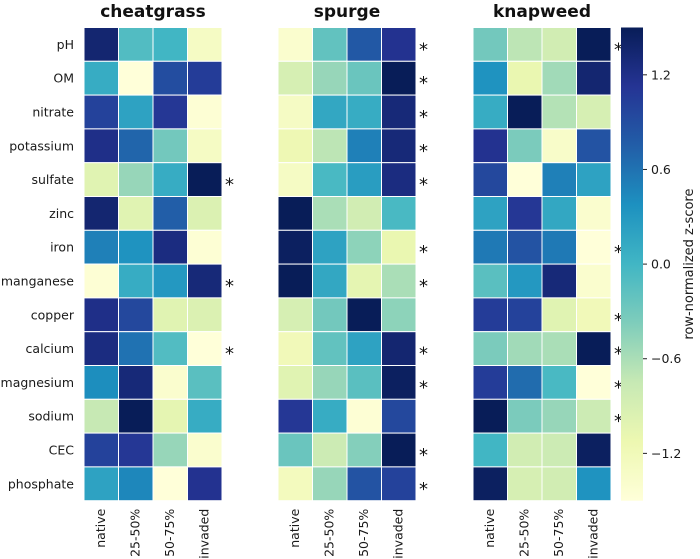  I want to click on colorbar-gradient, so click(632, 264).